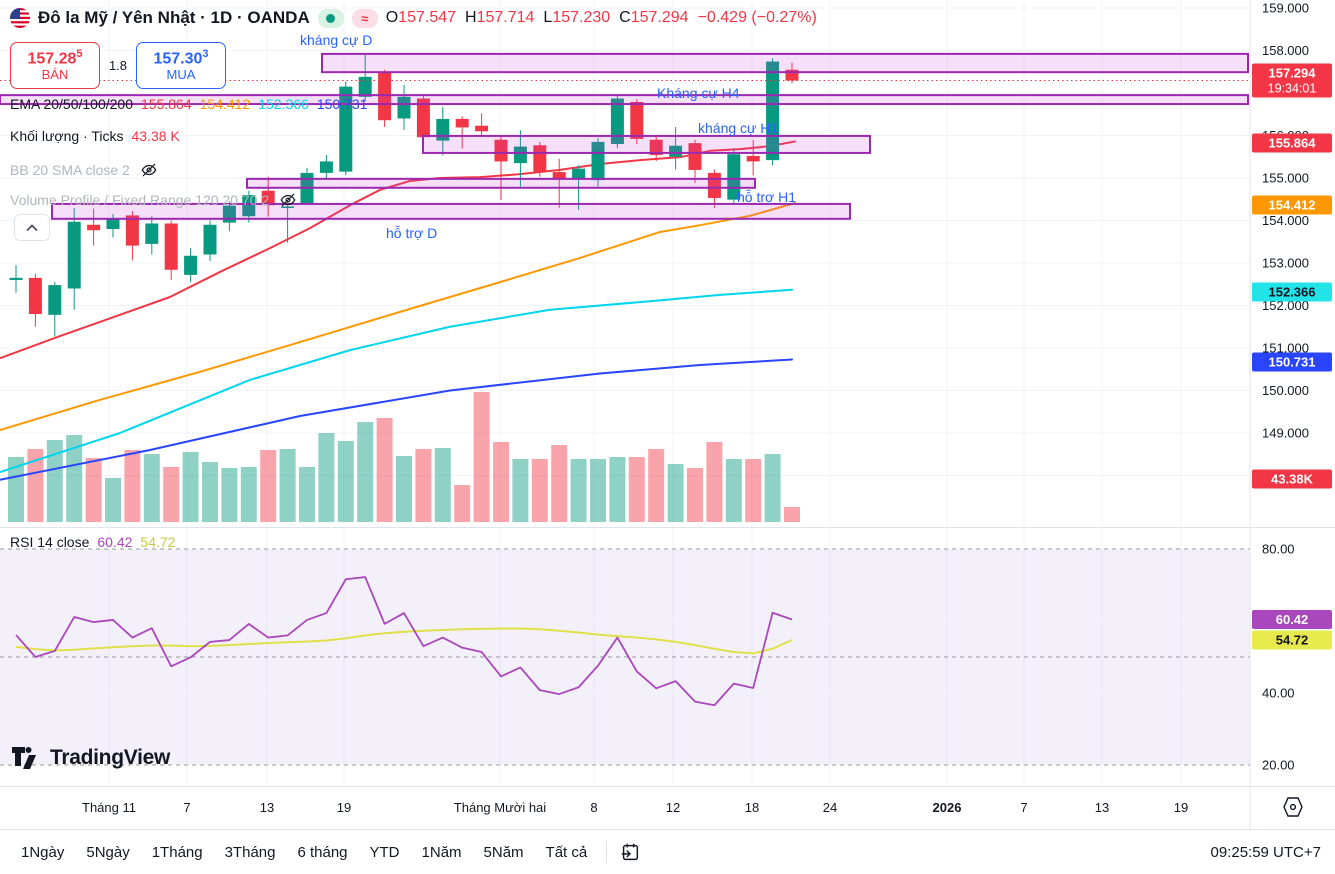 The height and width of the screenshot is (874, 1335). Describe the element at coordinates (766, 197) in the screenshot. I see `zone-label: hỗ trợ H1` at that location.